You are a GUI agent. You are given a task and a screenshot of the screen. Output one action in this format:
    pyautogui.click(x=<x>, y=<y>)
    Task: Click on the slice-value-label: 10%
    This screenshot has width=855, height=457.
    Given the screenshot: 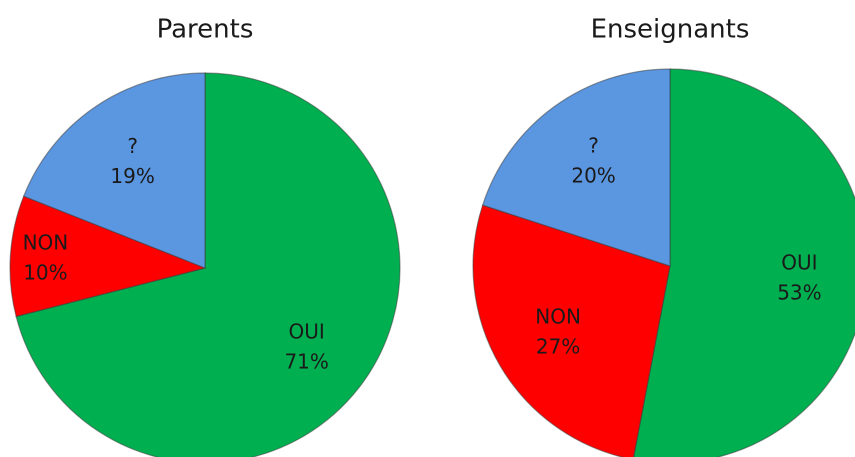 What is the action you would take?
    pyautogui.click(x=45, y=272)
    